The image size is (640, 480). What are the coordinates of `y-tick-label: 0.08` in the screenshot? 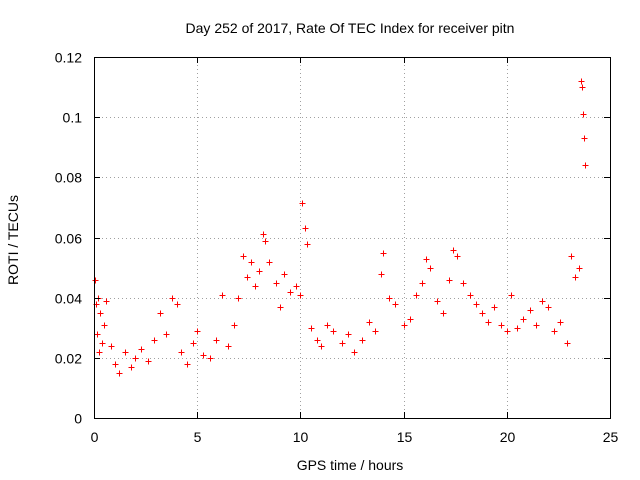 It's located at (68, 178).